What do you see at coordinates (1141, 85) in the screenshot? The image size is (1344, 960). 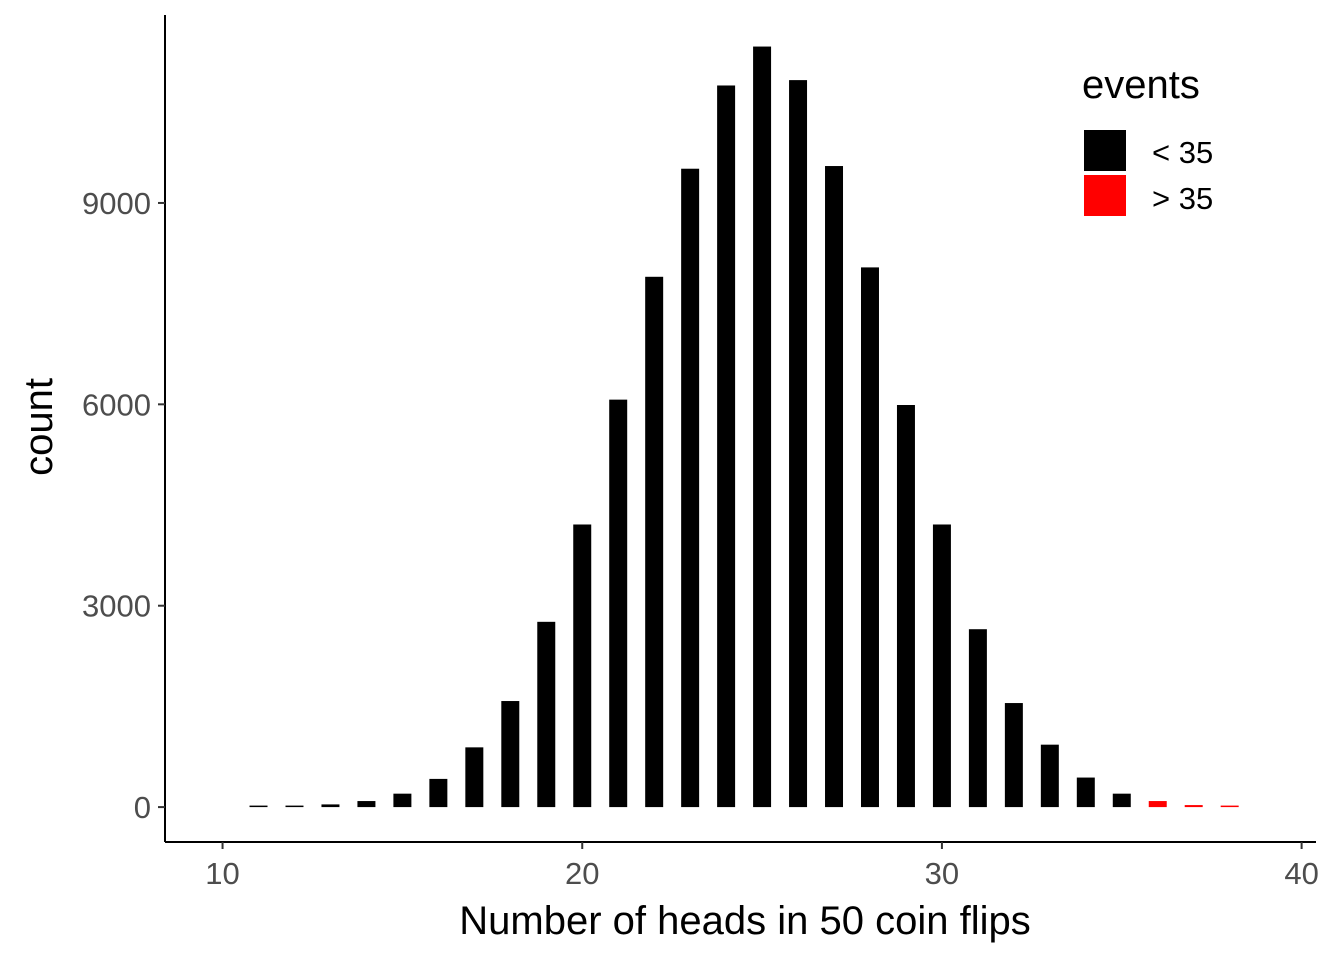 I see `legend-title: events` at bounding box center [1141, 85].